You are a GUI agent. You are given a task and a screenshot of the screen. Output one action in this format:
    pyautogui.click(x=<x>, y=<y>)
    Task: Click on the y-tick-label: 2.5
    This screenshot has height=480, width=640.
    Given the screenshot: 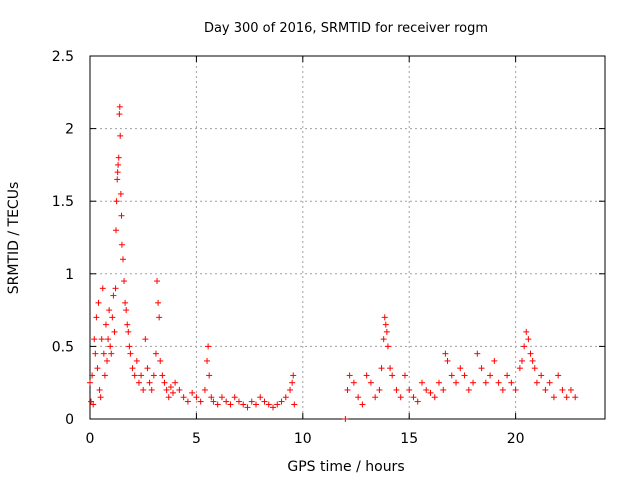 What is the action you would take?
    pyautogui.click(x=63, y=57)
    